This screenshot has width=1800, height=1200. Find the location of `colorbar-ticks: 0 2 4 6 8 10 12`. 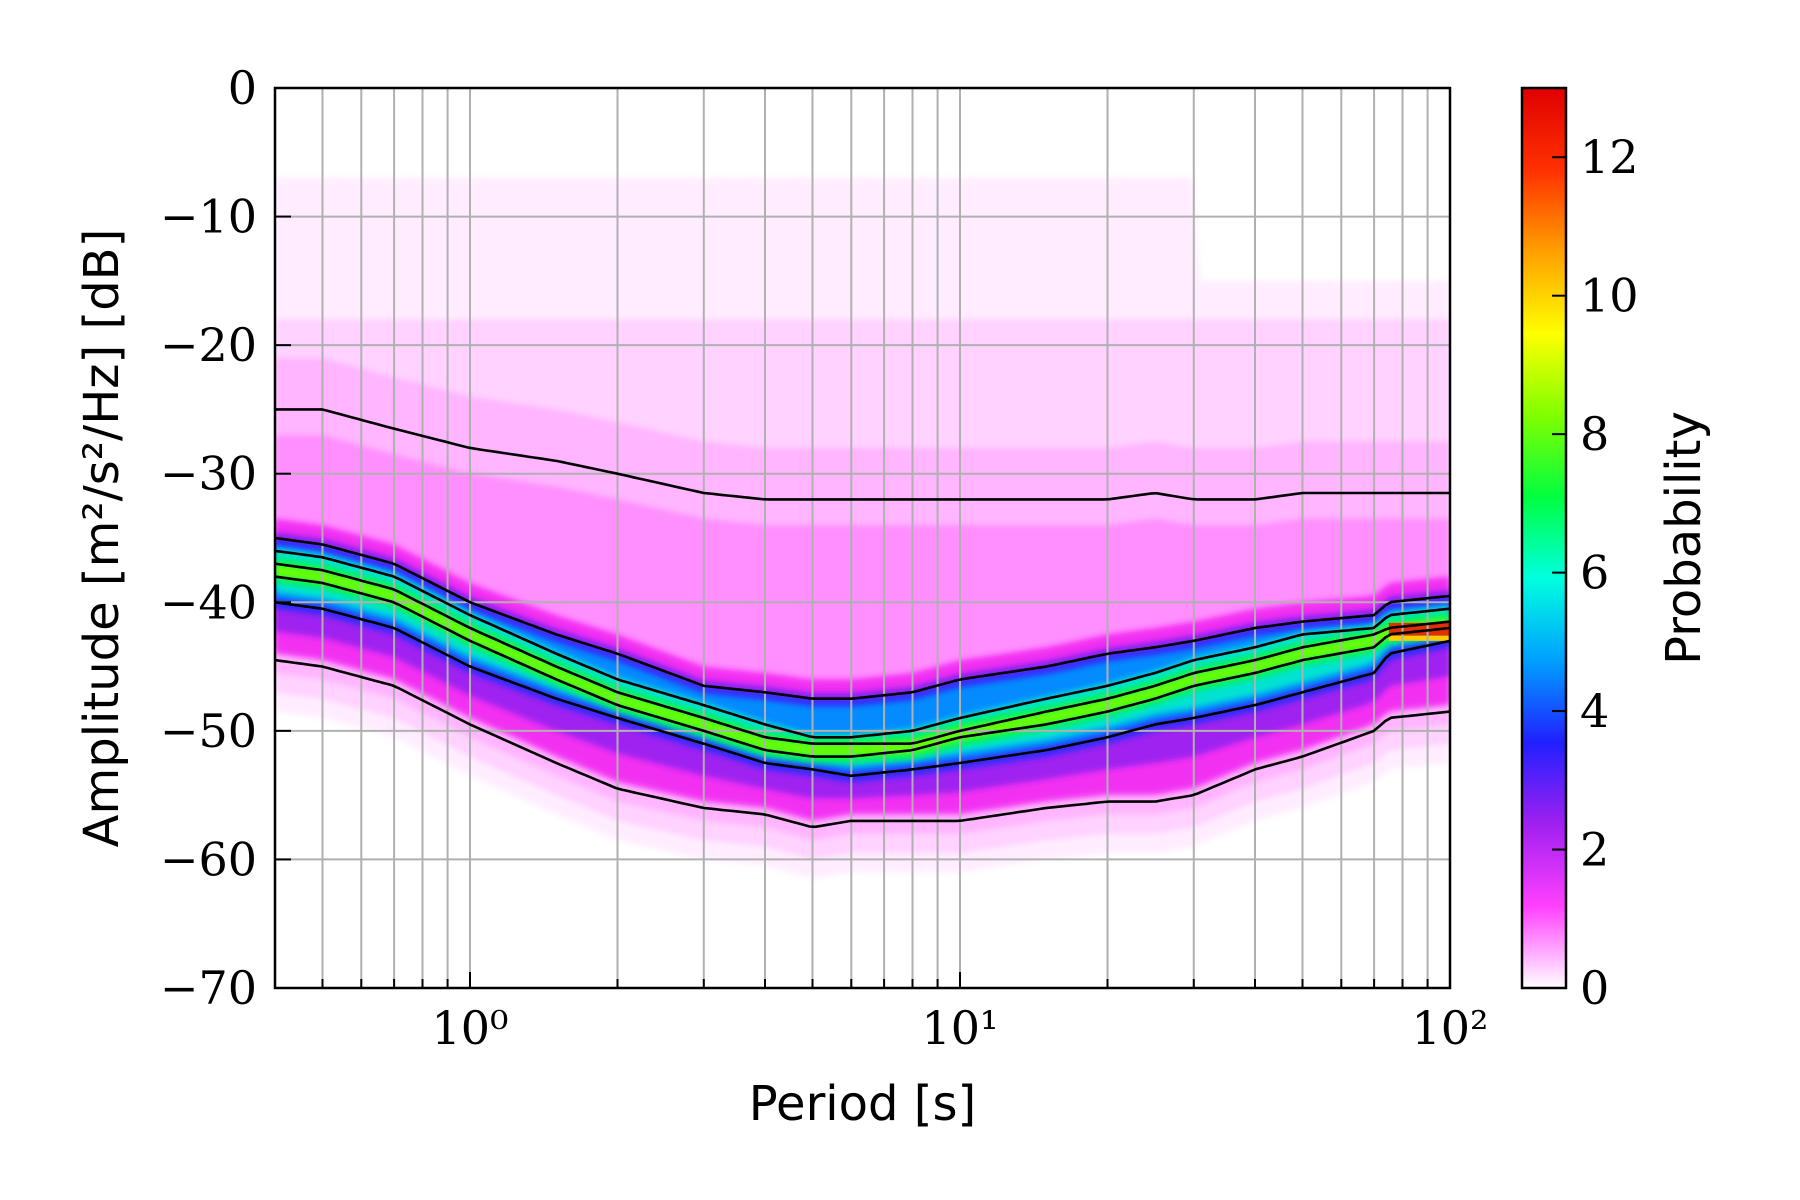

colorbar-ticks: 0 2 4 6 8 10 12 is located at coordinates (1595, 572).